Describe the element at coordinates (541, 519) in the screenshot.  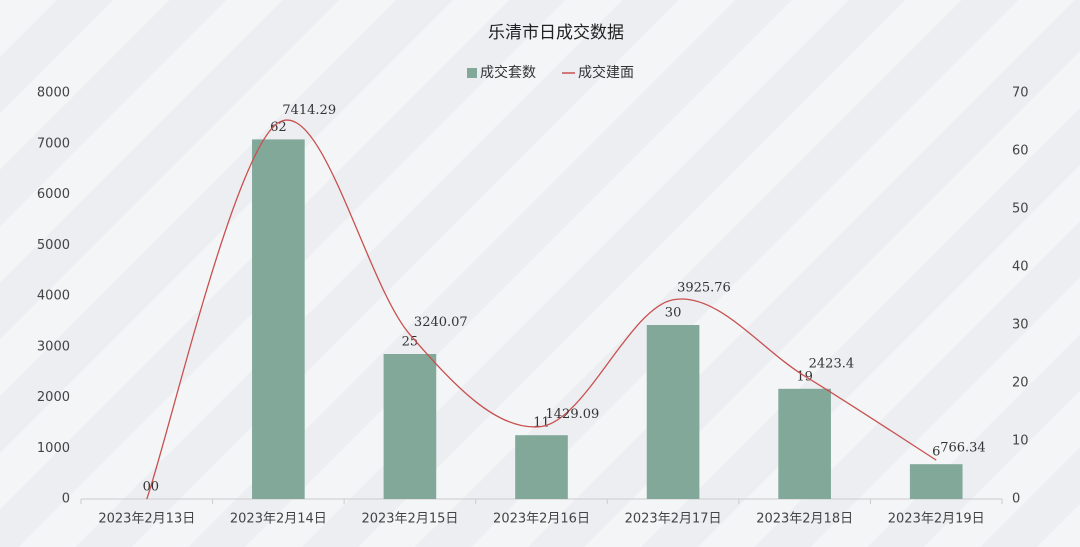
I see `x-tick-label: 2023年2月16日` at that location.